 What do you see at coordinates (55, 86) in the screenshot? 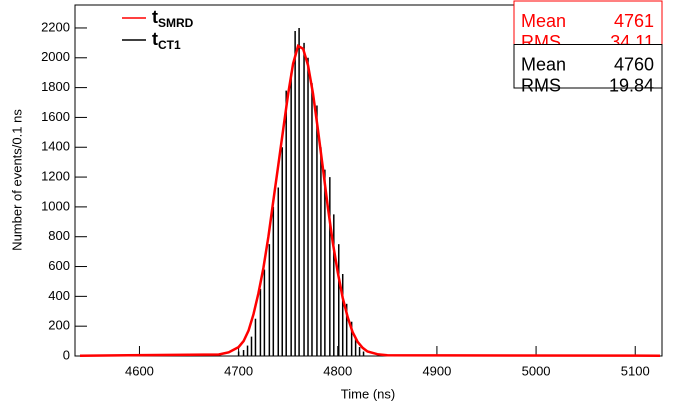
I see `y-tick-label: 1800` at bounding box center [55, 86].